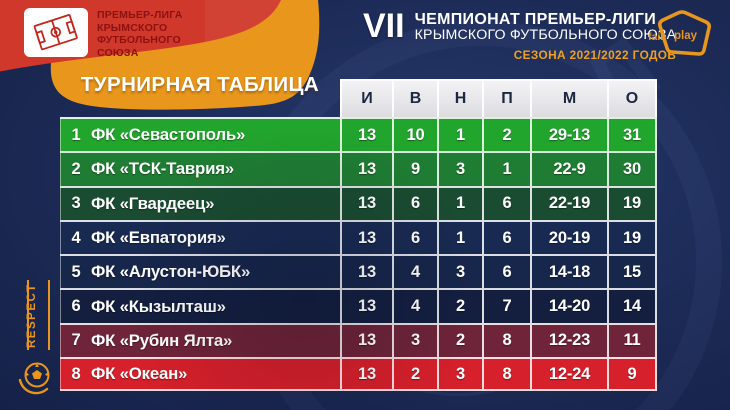  Describe the element at coordinates (506, 98) in the screenshot. I see `col-header-lost: П` at that location.